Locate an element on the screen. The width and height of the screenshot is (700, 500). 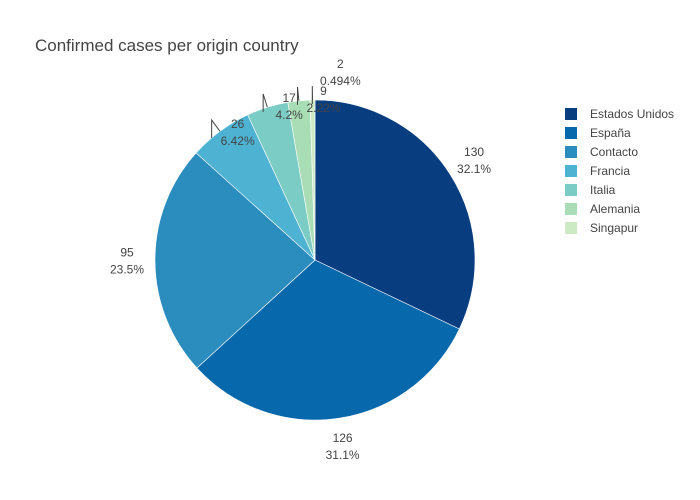
legend-label: Italia is located at coordinates (603, 190).